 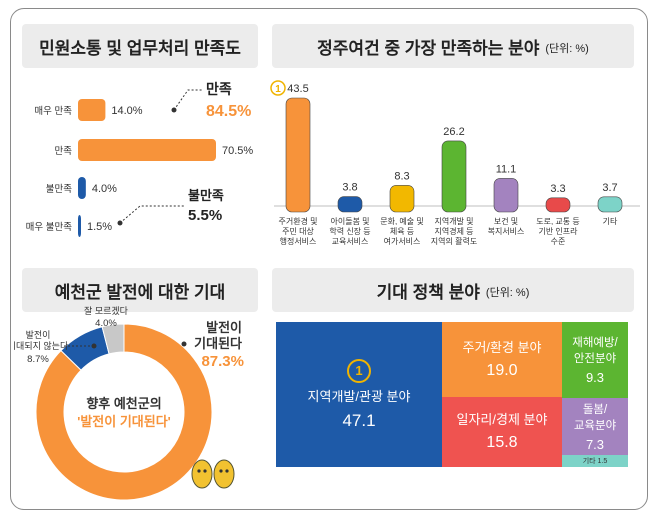 I want to click on treemap-block: 돌봄/ 교육분야 7.3, so click(x=595, y=426).